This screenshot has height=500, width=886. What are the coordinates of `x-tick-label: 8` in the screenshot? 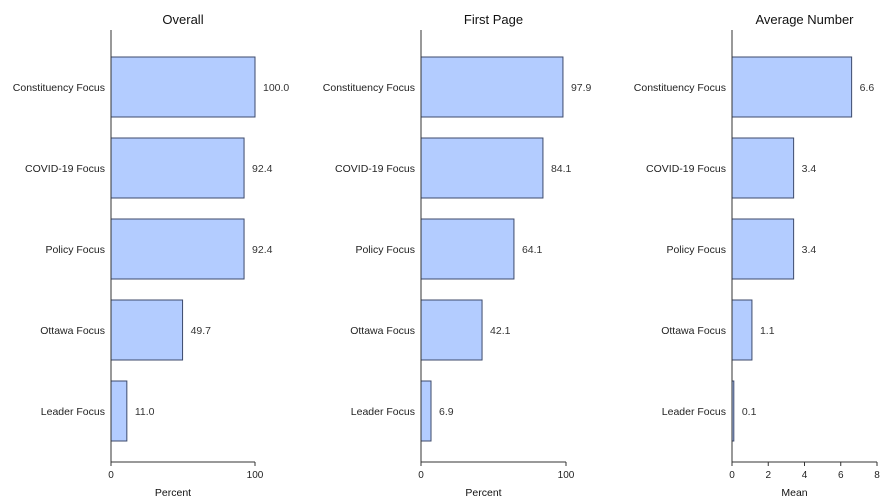 It's located at (877, 475).